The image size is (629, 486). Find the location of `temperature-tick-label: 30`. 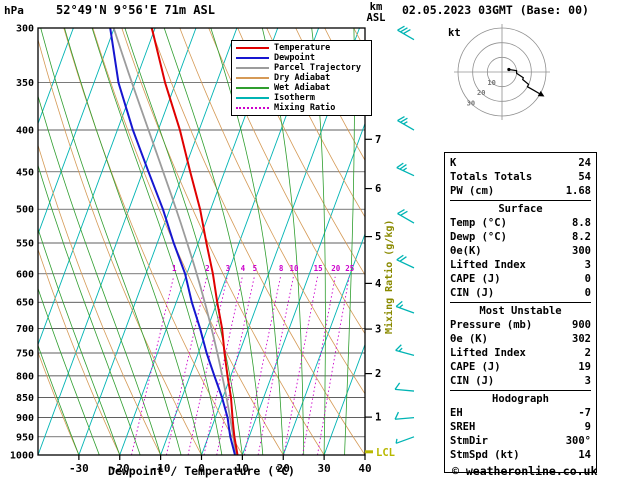

temperature-tick-label: 30 is located at coordinates (324, 468).